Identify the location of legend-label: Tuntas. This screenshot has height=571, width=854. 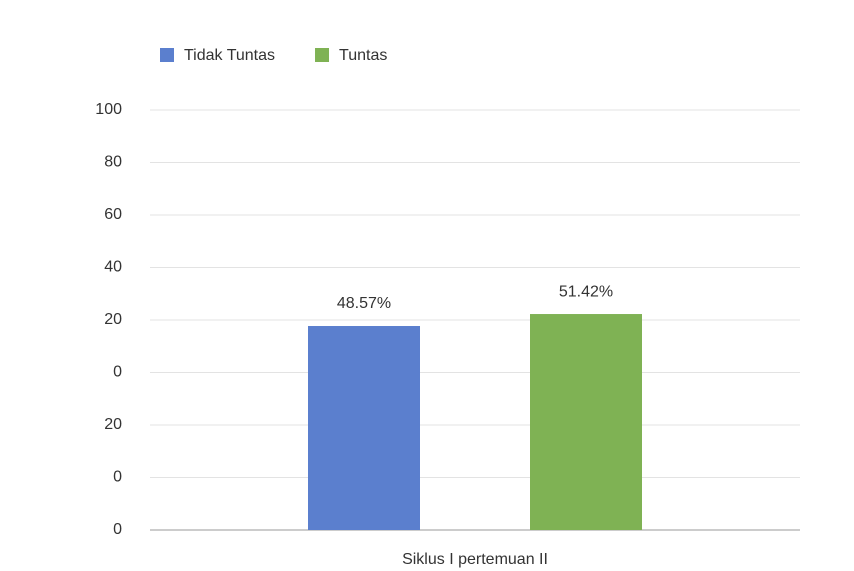
(363, 55).